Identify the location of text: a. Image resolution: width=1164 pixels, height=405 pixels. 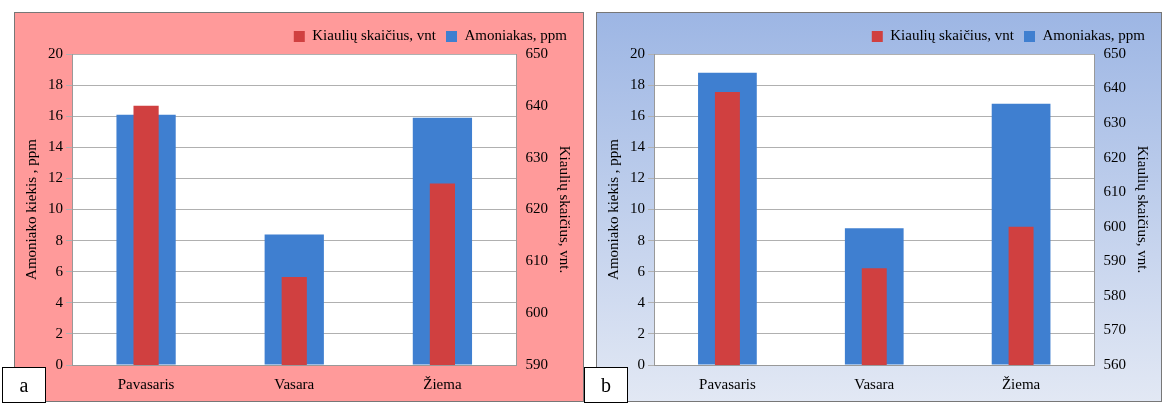
(24, 385).